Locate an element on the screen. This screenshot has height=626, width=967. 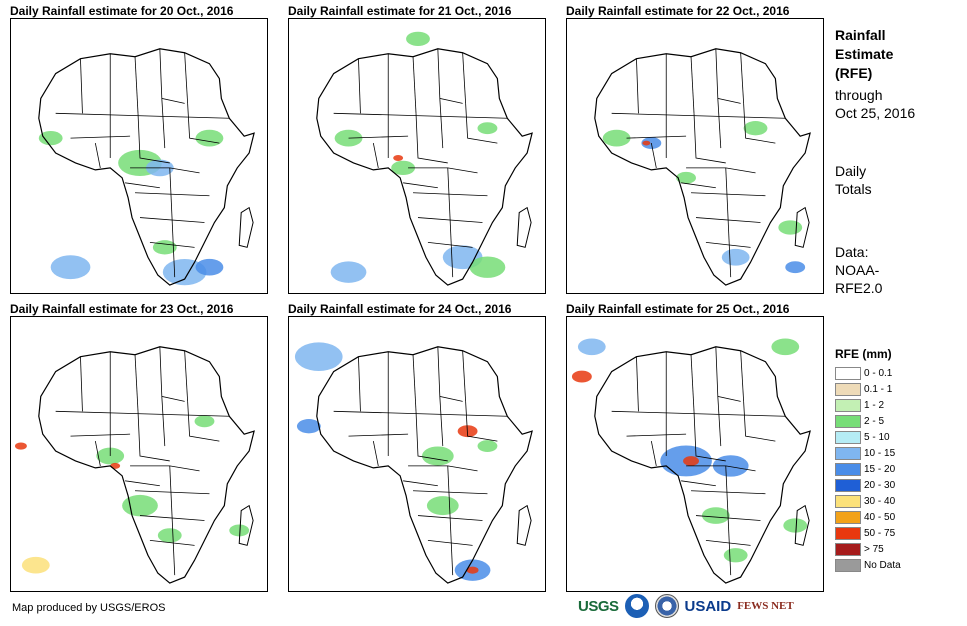
through-date: through Oct 25, 2016 is located at coordinates (875, 104).